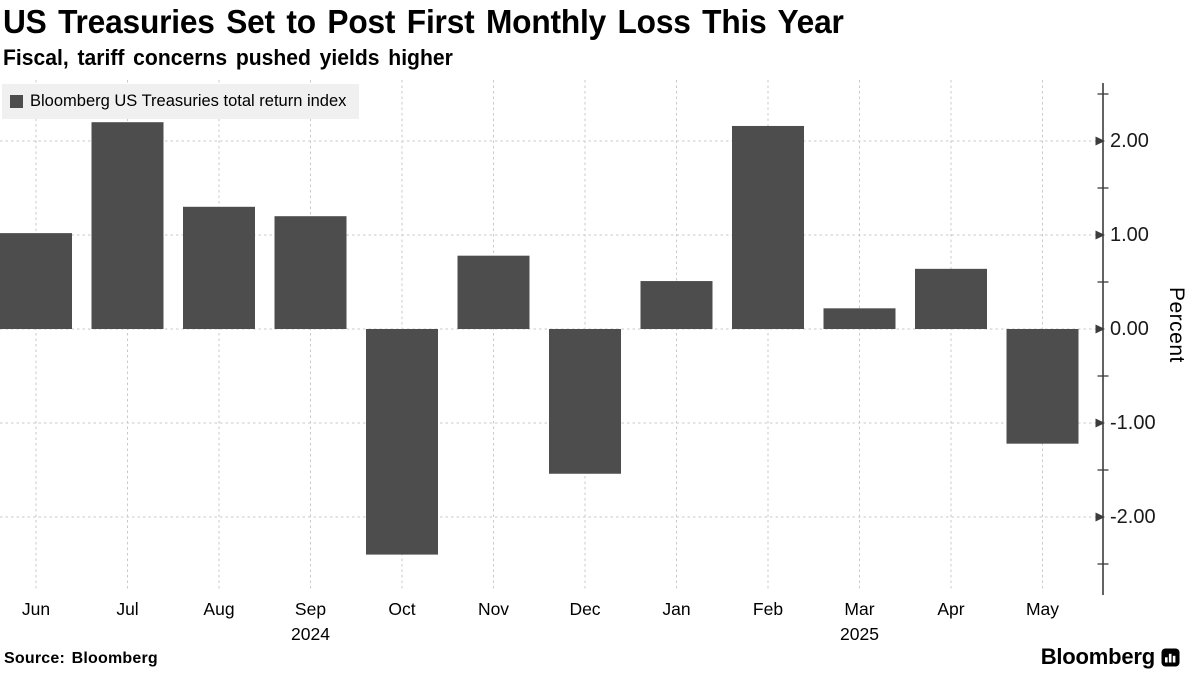 The image size is (1200, 675). I want to click on bar-oct, so click(402, 442).